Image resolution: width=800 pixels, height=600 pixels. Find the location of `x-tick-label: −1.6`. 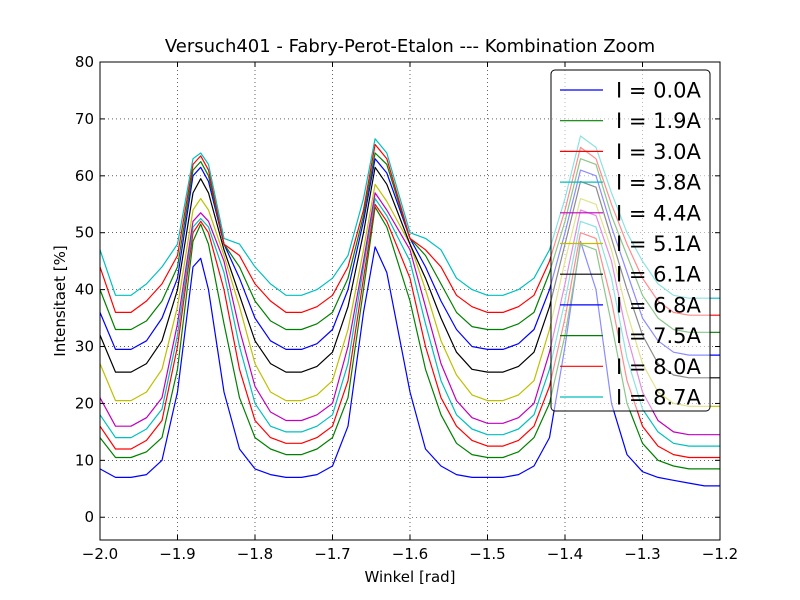

x-tick-label: −1.6 is located at coordinates (410, 554).